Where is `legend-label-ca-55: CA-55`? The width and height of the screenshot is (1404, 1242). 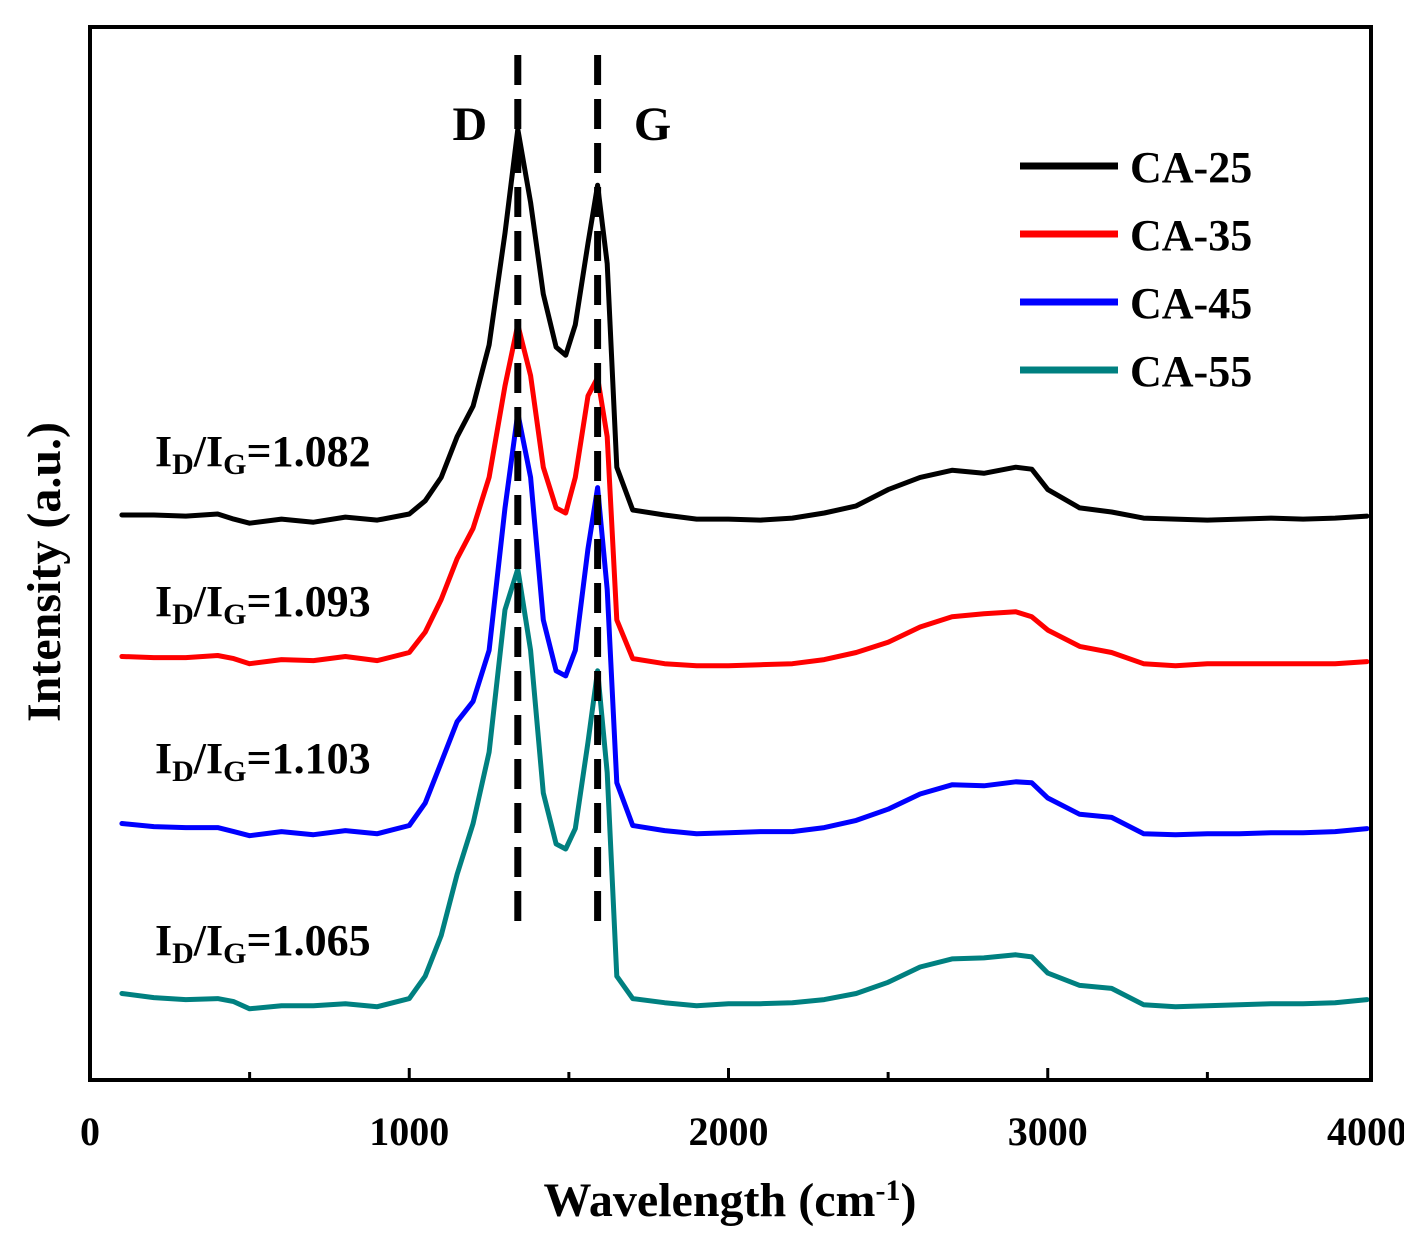 legend-label-ca-55: CA-55 is located at coordinates (1191, 371).